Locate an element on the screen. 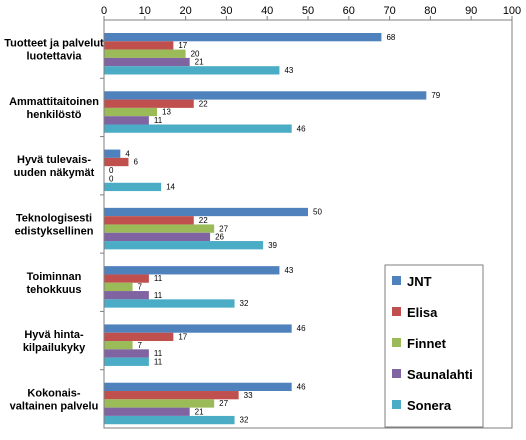  x-tick-label: 90 is located at coordinates (471, 11).